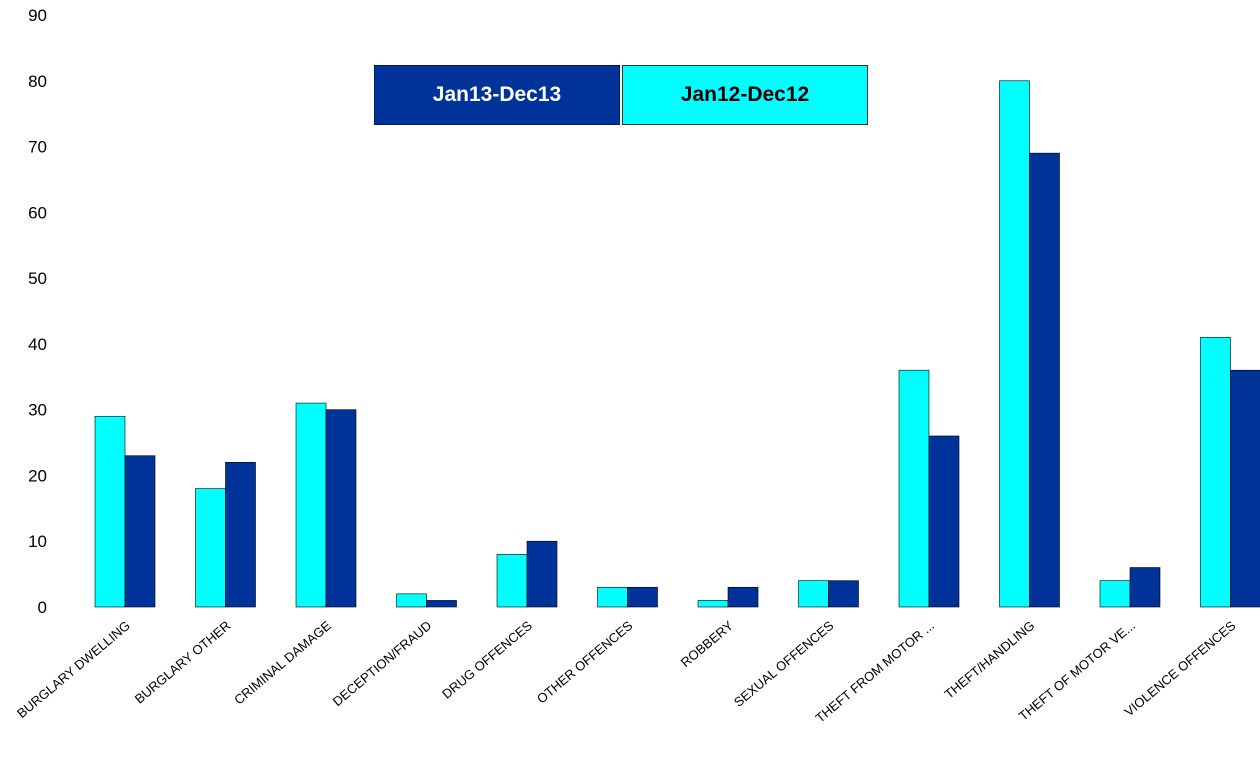 Image resolution: width=1260 pixels, height=759 pixels. Describe the element at coordinates (382, 663) in the screenshot. I see `x-tick-label: DECEPTION/FRAUD` at that location.